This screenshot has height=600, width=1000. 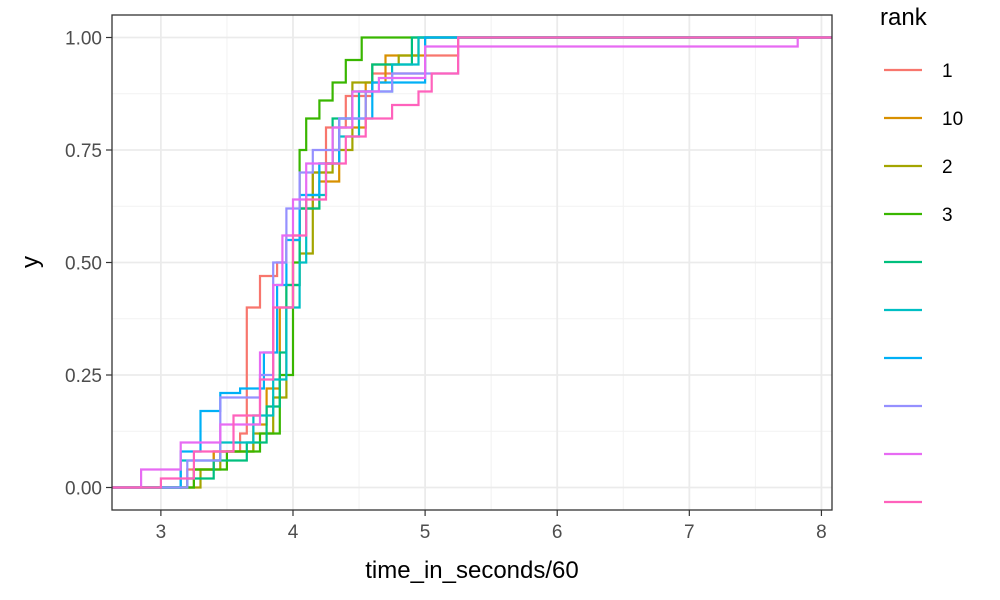 What do you see at coordinates (947, 167) in the screenshot?
I see `legend-label: 2` at bounding box center [947, 167].